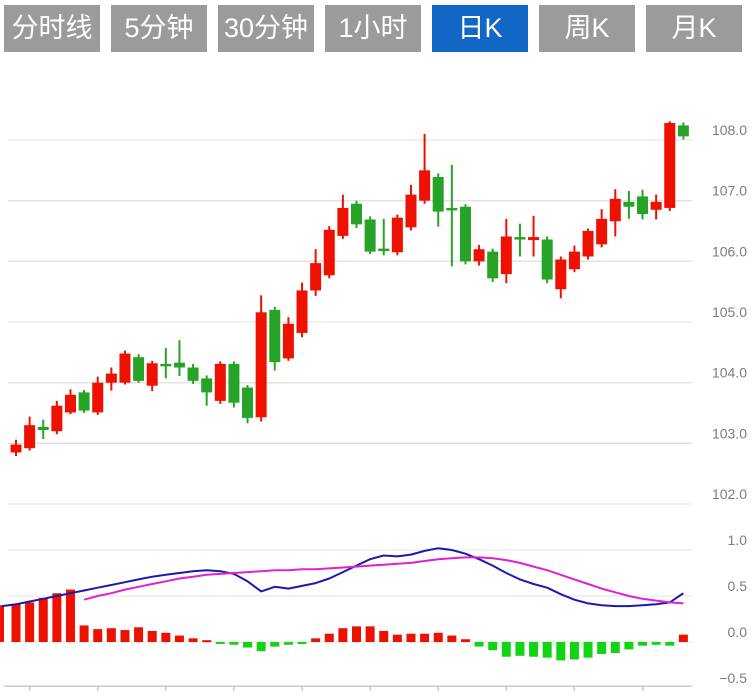  I want to click on tab-timeline: 分时线, so click(52, 28).